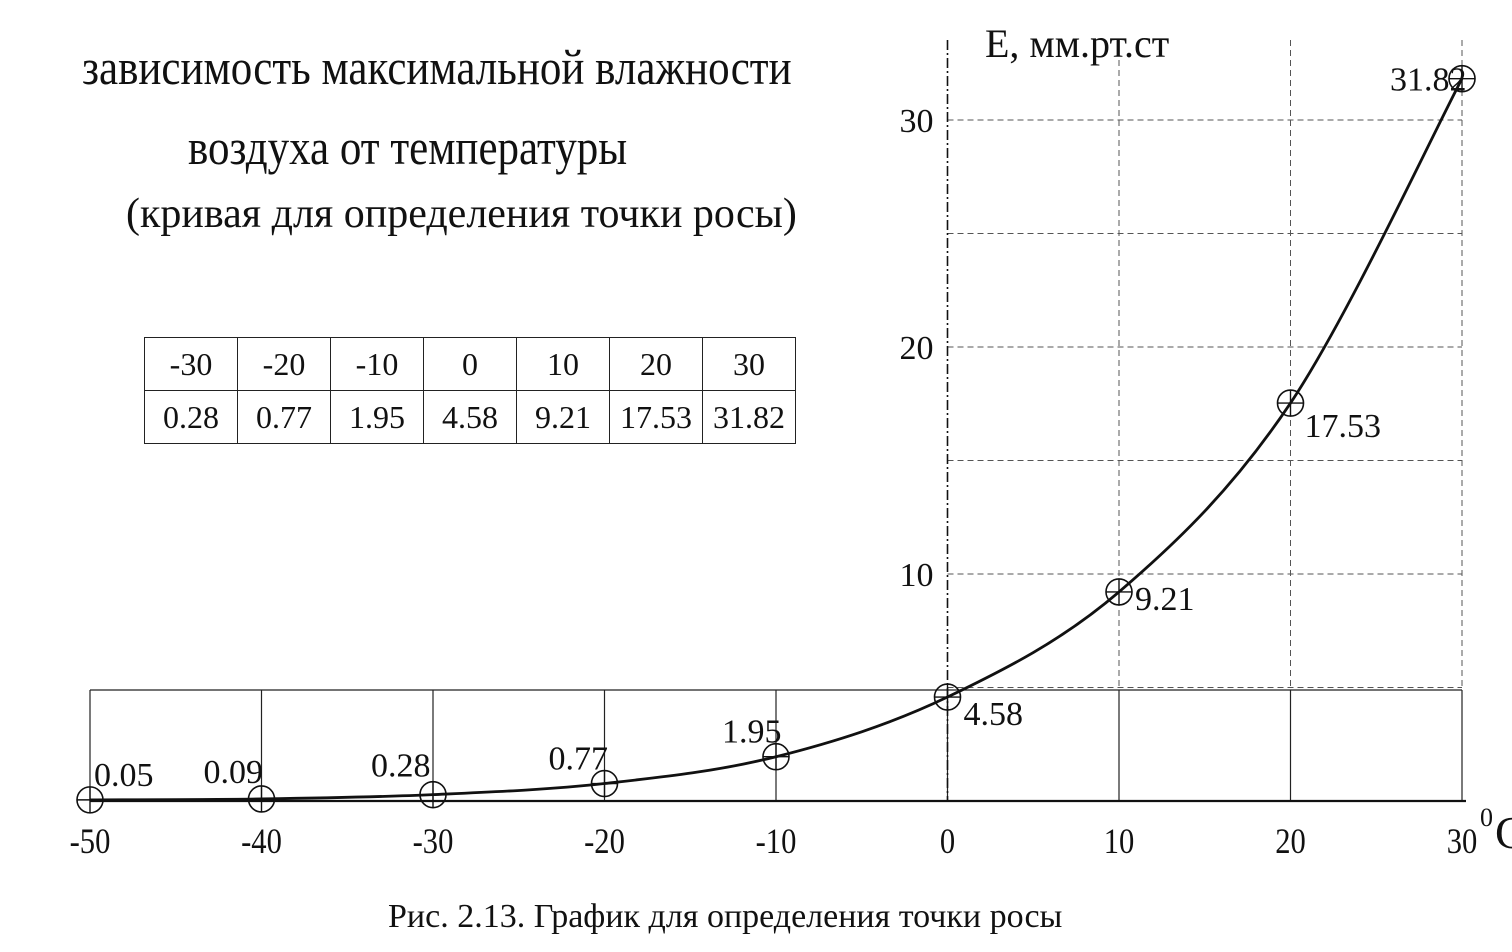  What do you see at coordinates (90, 842) in the screenshot?
I see `x-tick-label: -50` at bounding box center [90, 842].